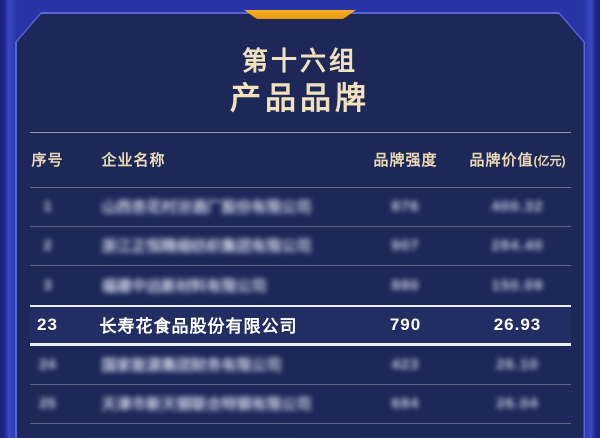  I want to click on column-header-company: 企业名称, so click(133, 160).